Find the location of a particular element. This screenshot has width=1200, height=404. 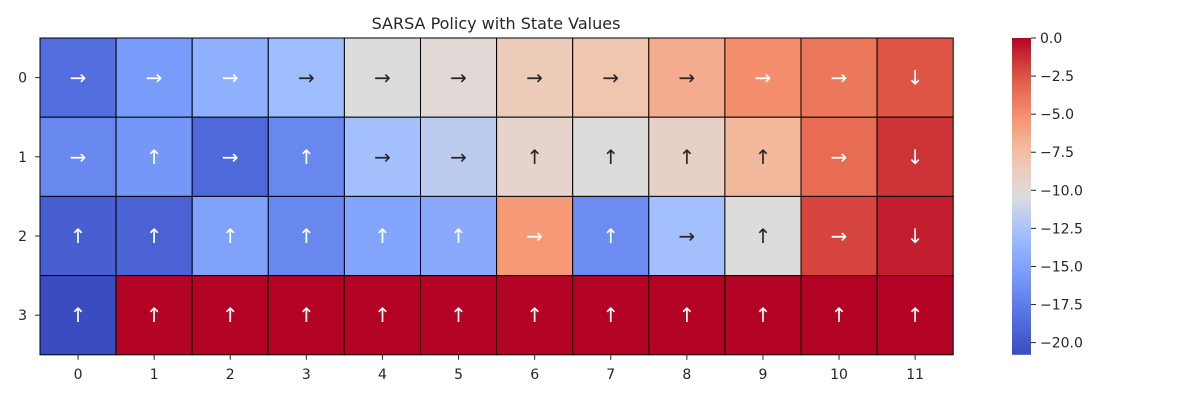

colorbar: 0.0 −2.5 −5.0 −7.5 −10.0 −12.5 −15.0 −17.5 −20.0 is located at coordinates (1047, 193).